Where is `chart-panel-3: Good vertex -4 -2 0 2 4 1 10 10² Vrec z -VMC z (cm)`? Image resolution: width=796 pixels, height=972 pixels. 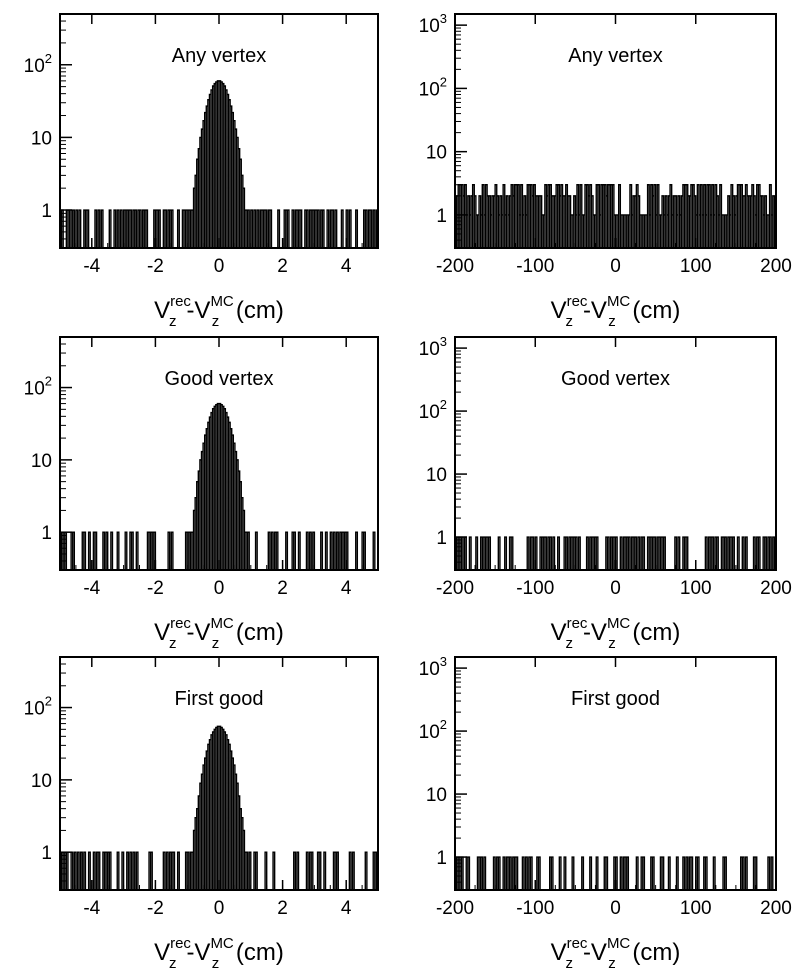 chart-panel-3: Good vertex -4 -2 0 2 4 1 10 10² Vrec z -VMC z (cm) is located at coordinates (201, 494).